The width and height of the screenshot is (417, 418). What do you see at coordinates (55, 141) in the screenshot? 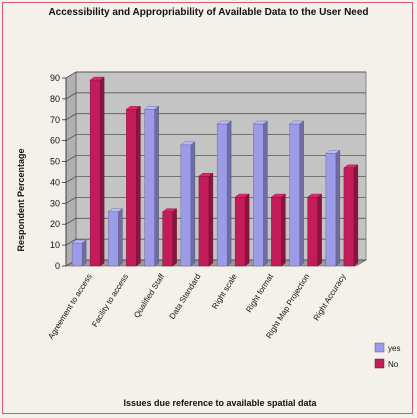
I see `y-tick-label: 60` at bounding box center [55, 141].